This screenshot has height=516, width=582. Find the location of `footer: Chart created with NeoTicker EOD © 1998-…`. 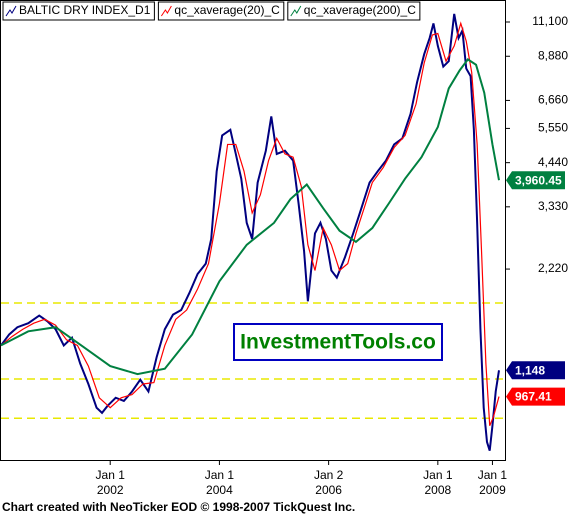

footer: Chart created with NeoTicker EOD © 1998-… is located at coordinates (179, 507).